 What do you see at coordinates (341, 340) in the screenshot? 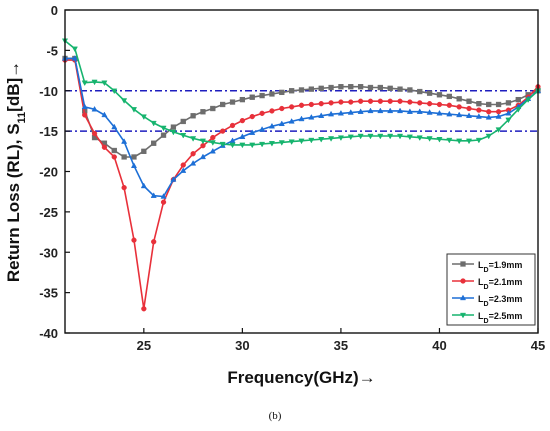
I see `x-axis-ticks: 25 30 35 40 45` at bounding box center [341, 340].